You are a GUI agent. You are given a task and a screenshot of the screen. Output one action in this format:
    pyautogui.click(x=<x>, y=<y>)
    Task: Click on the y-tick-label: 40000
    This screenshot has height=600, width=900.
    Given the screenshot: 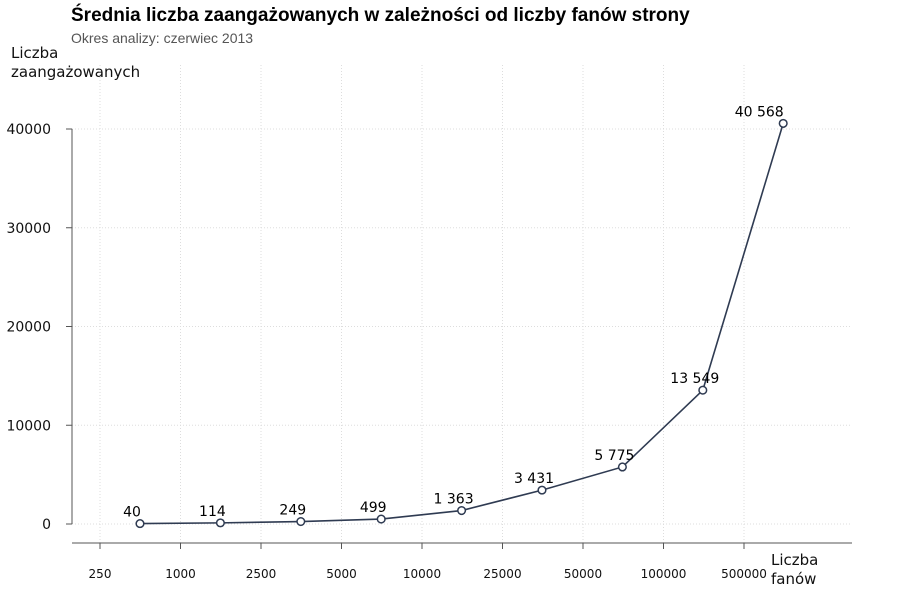 What is the action you would take?
    pyautogui.click(x=28, y=130)
    